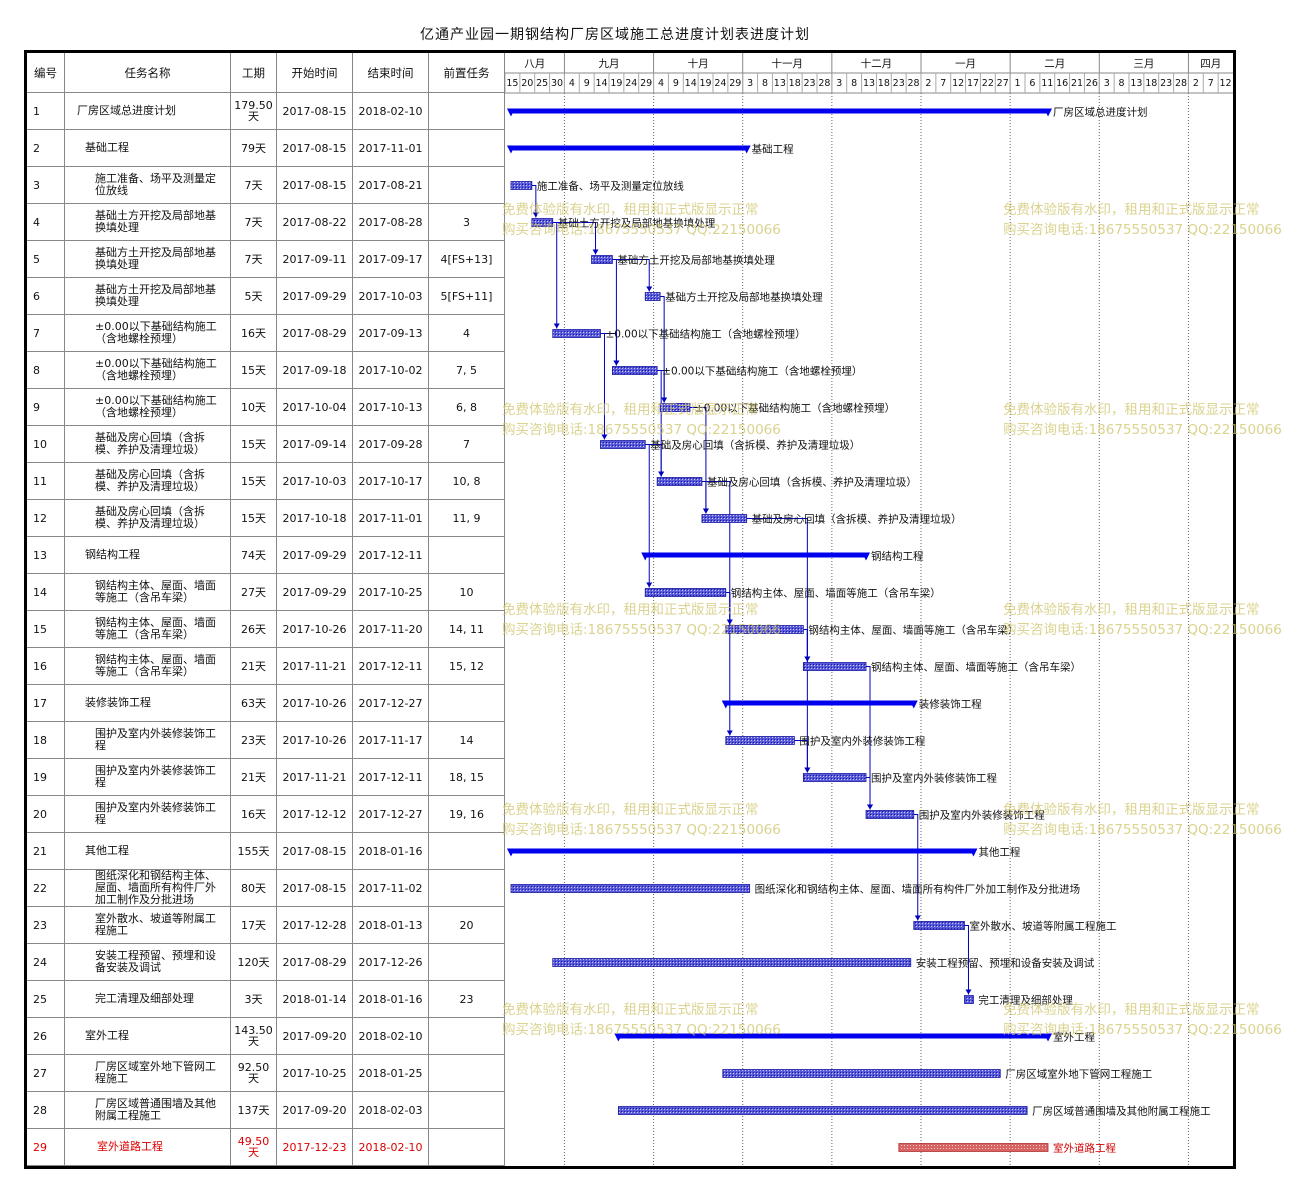 The height and width of the screenshot is (1187, 1305). What do you see at coordinates (148, 185) in the screenshot?
I see `cell-name: 施工准备、场平及测量定位放线` at bounding box center [148, 185].